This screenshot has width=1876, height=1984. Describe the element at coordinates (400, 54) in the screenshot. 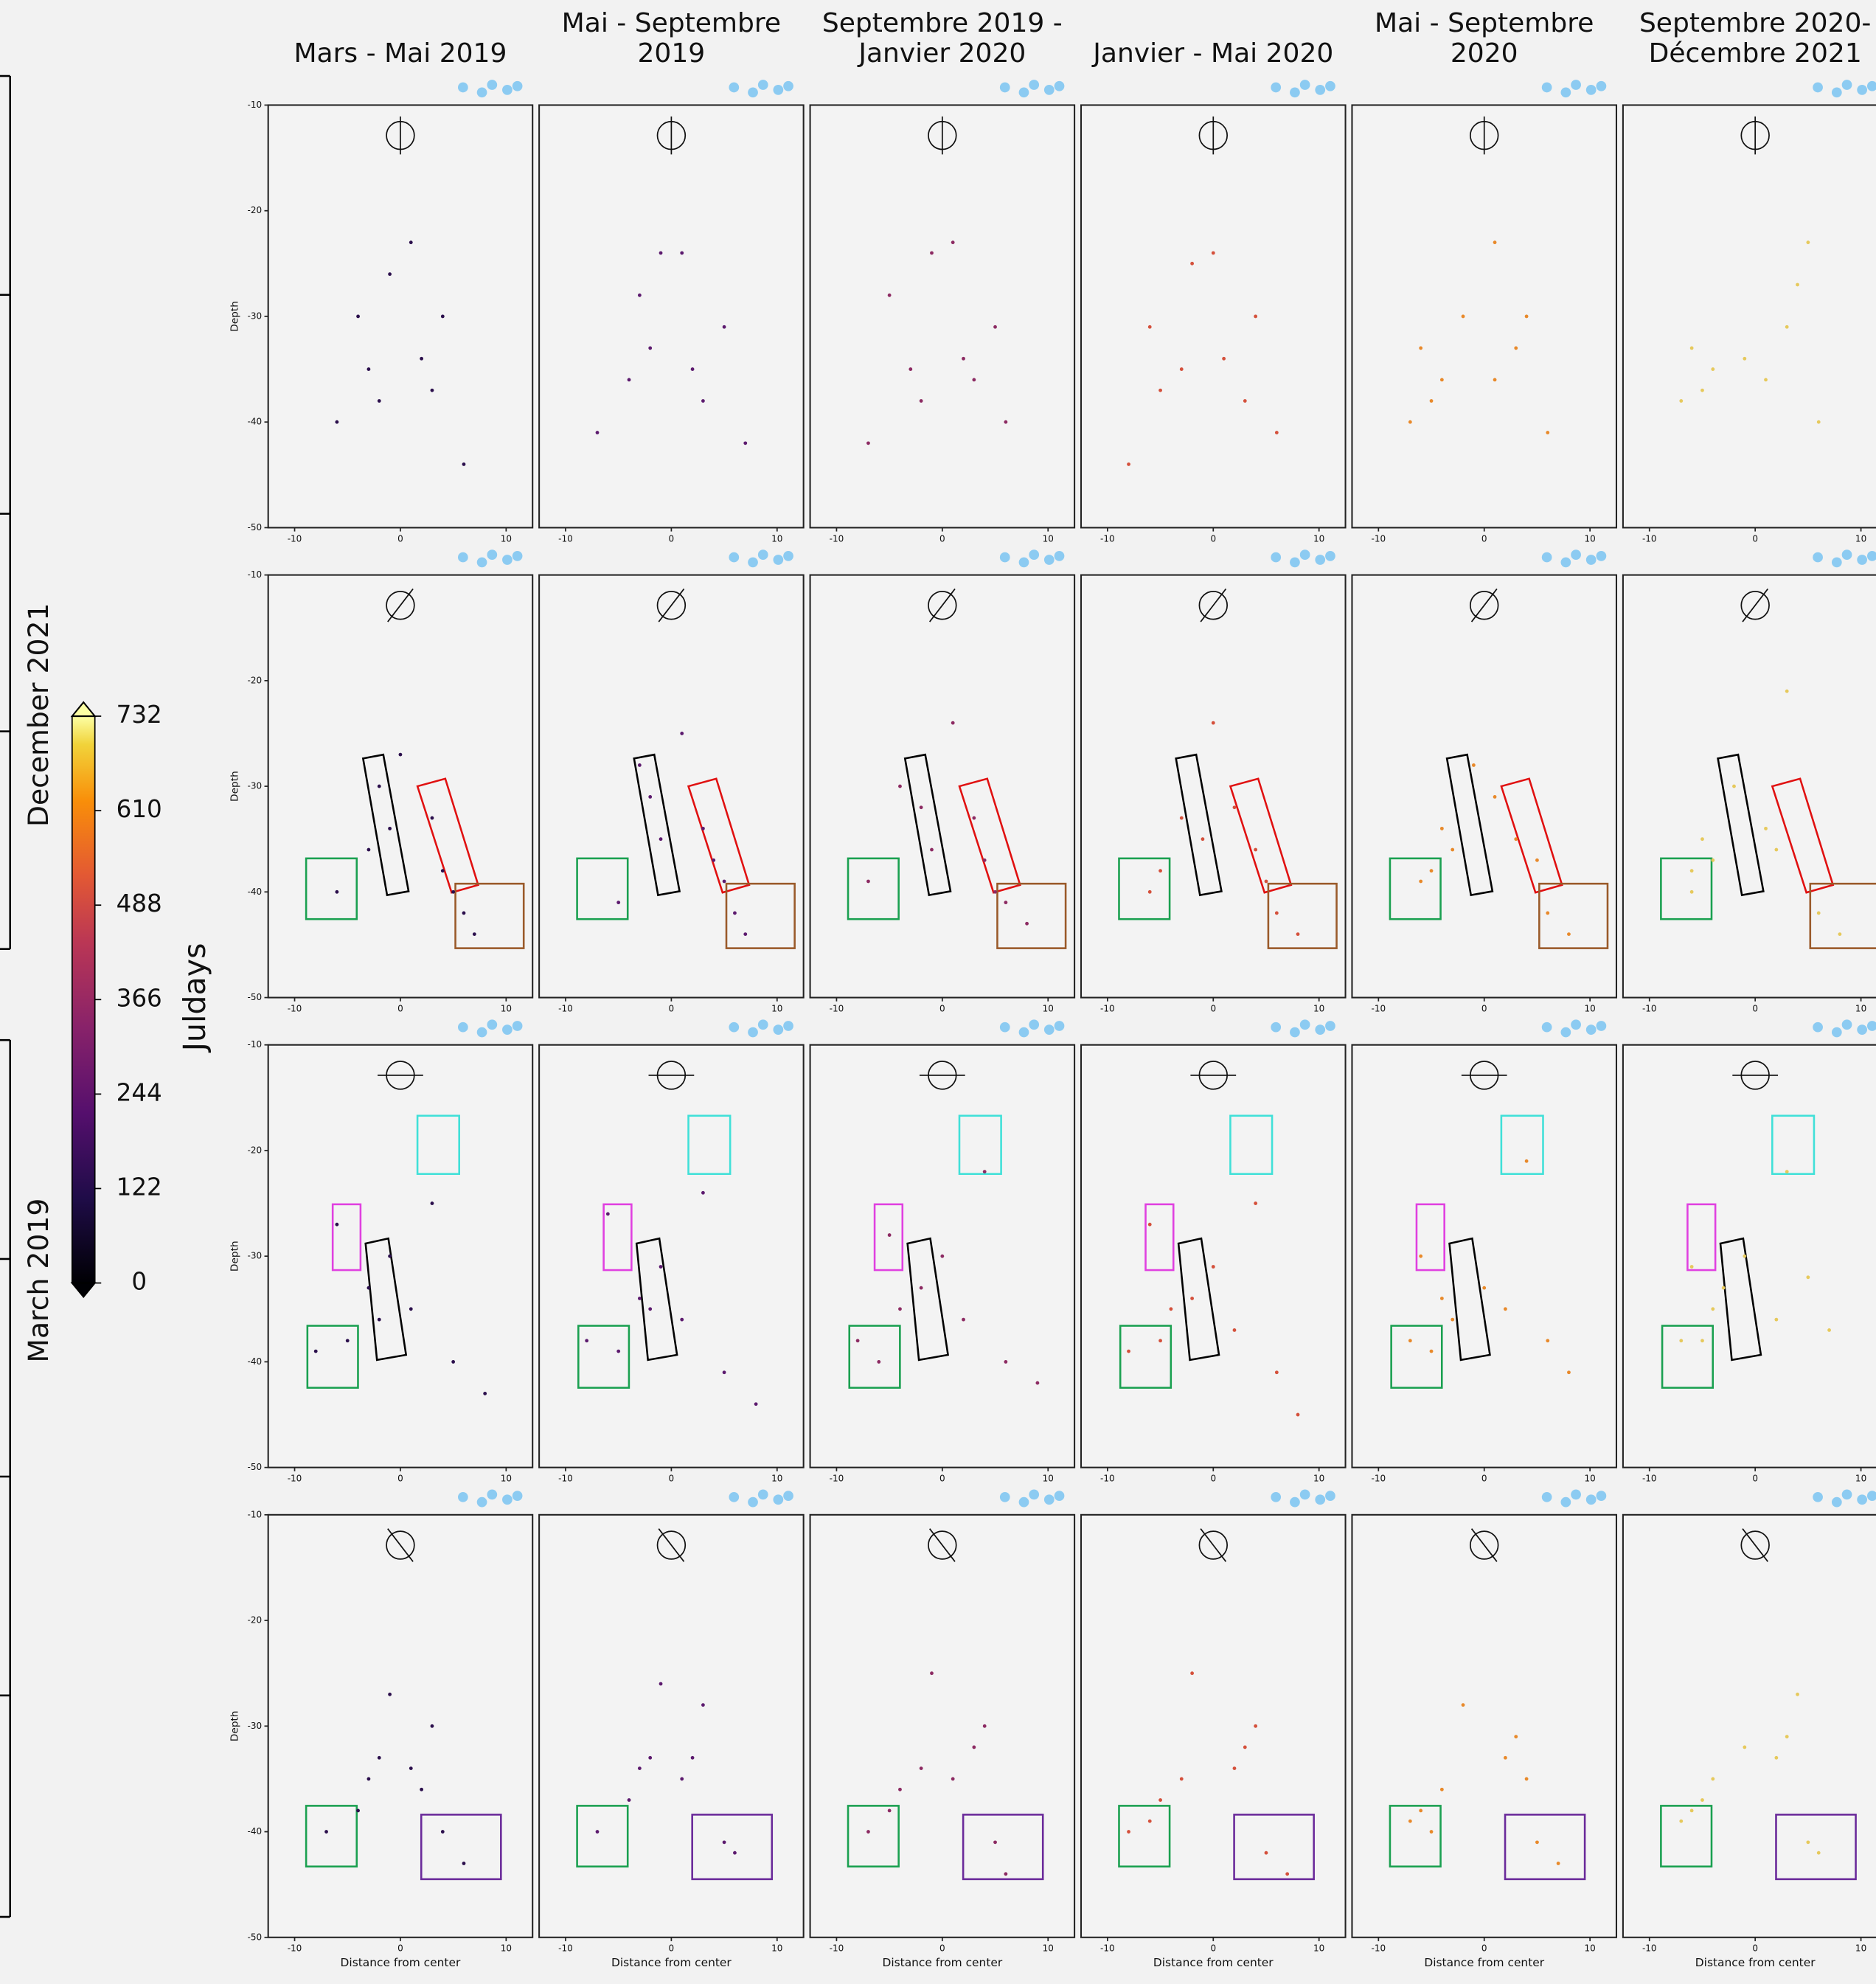

I see `panel-title-text: Mars - Mai 2019` at that location.